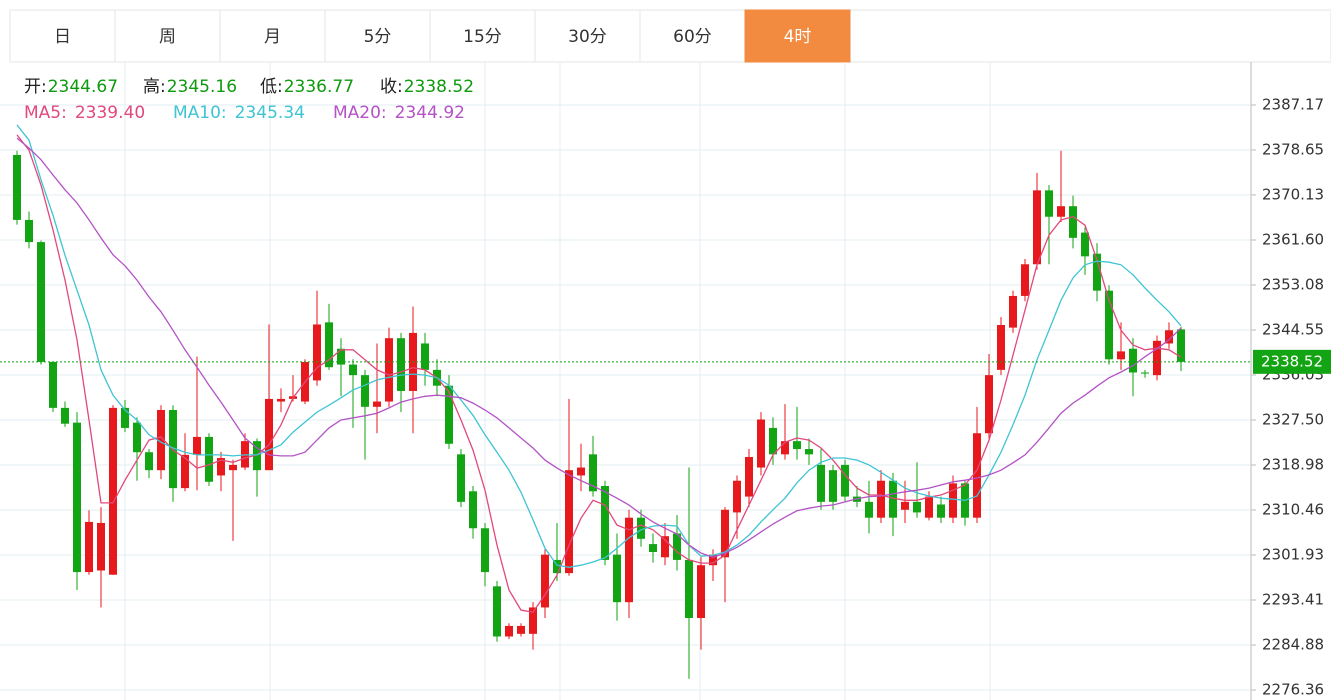  I want to click on ohlc-label: 低:, so click(271, 87).